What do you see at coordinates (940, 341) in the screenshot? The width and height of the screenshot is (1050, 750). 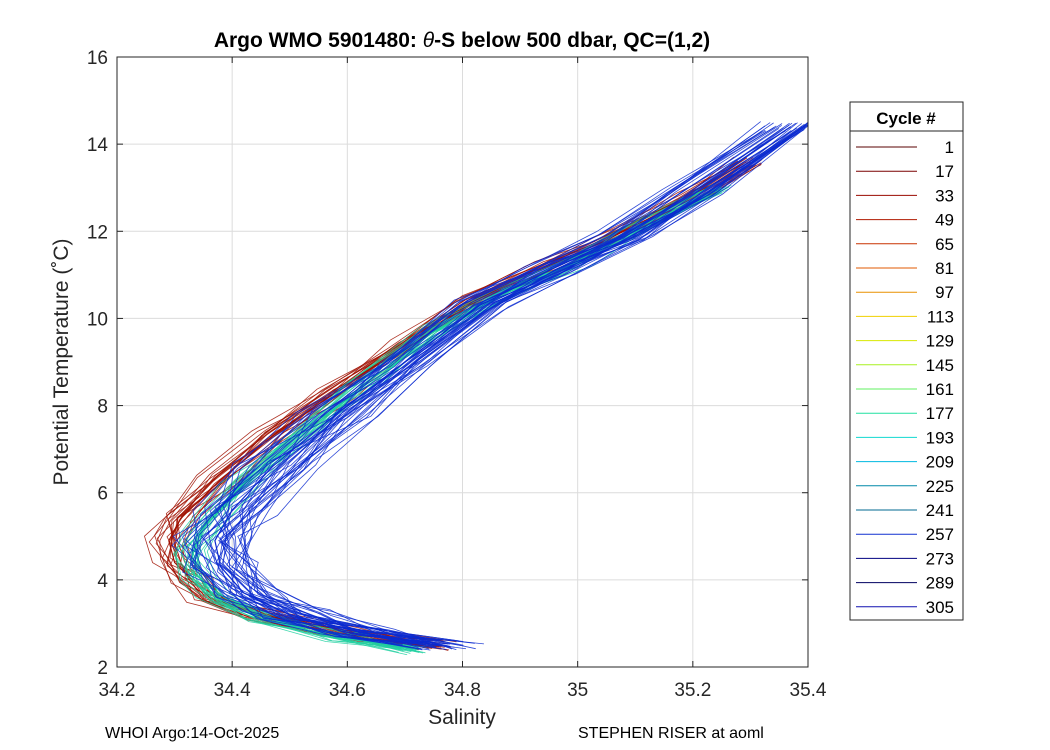 I see `legend-entry-label: 129` at bounding box center [940, 341].